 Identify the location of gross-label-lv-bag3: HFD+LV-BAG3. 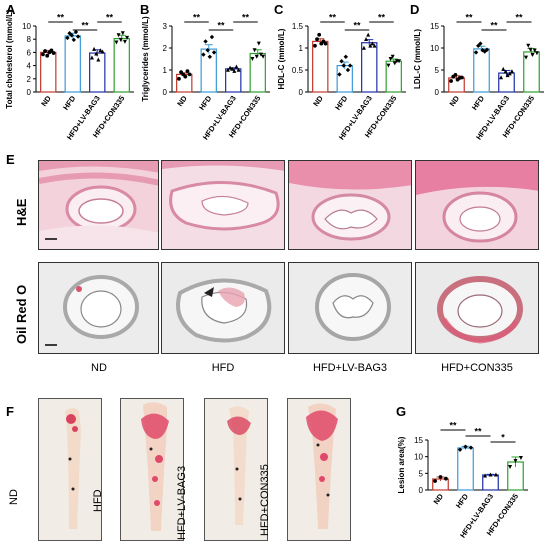
(182, 502).